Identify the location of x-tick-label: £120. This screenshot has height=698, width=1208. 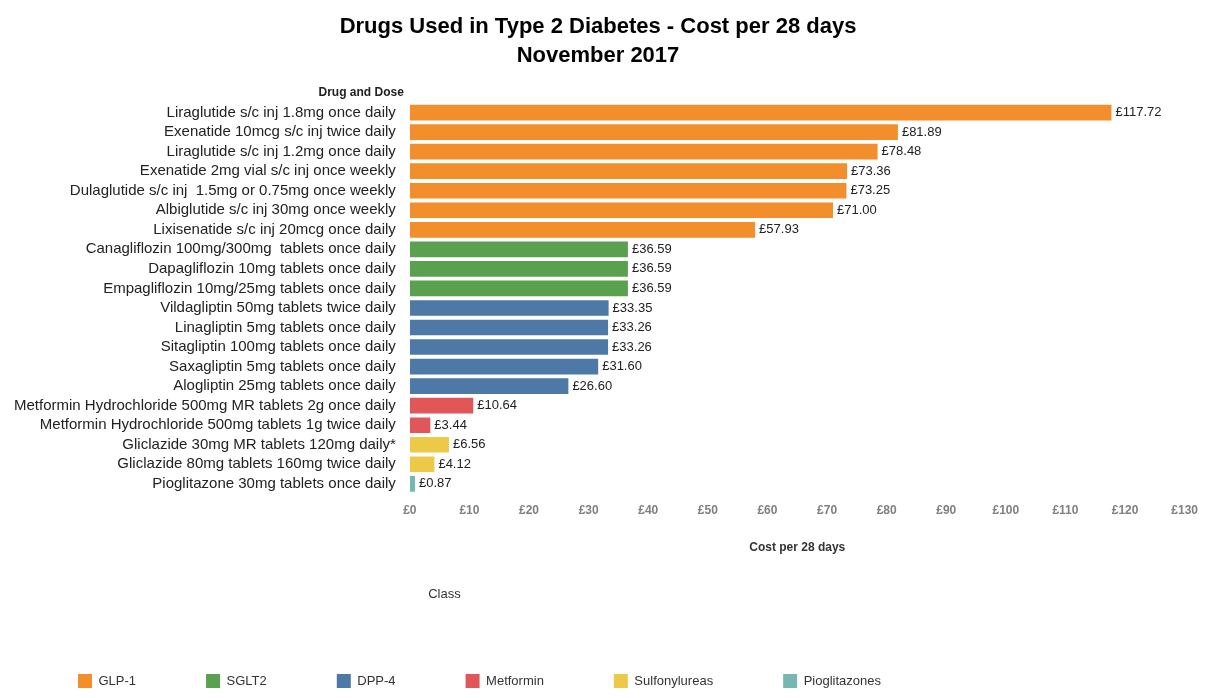
(1125, 510).